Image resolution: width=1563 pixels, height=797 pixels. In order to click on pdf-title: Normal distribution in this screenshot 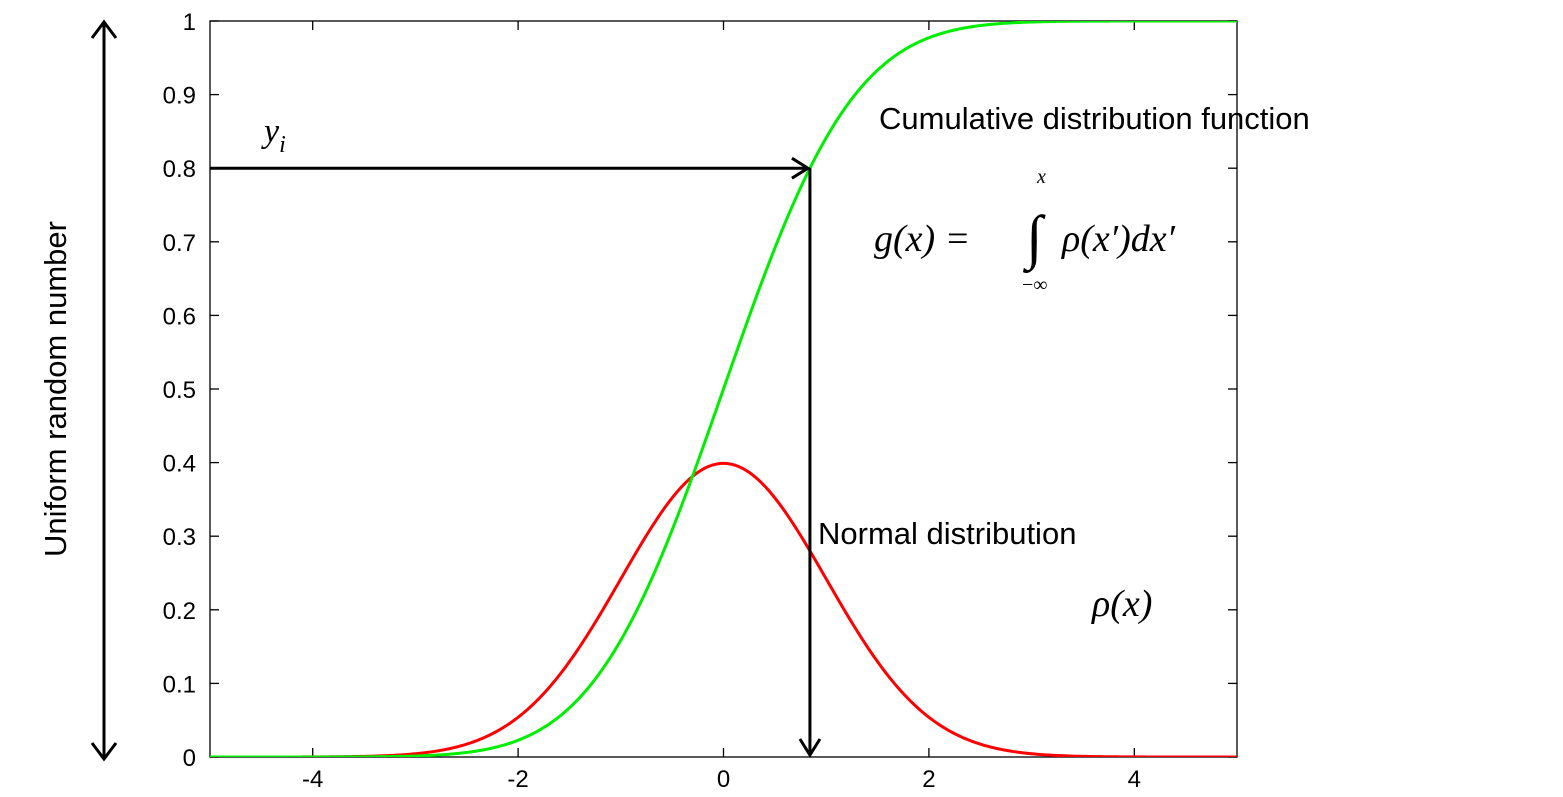, I will do `click(947, 533)`.